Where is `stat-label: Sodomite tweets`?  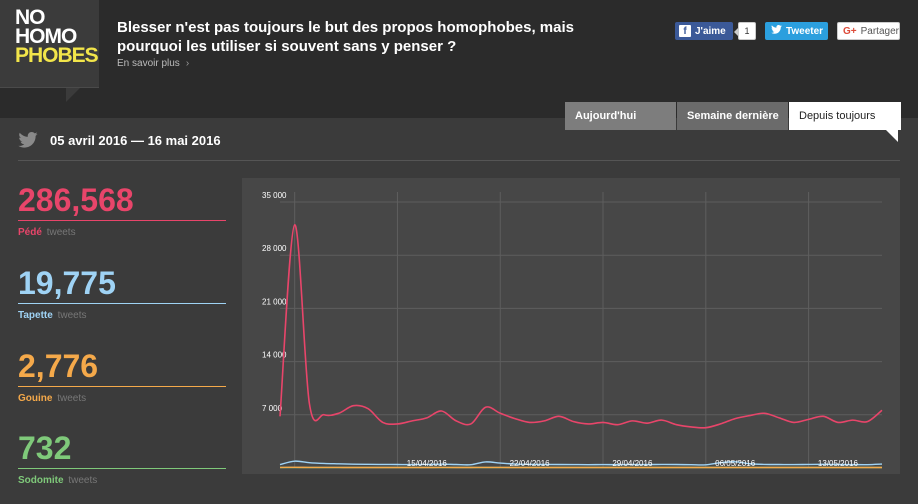
stat-label: Sodomite tweets is located at coordinates (122, 480).